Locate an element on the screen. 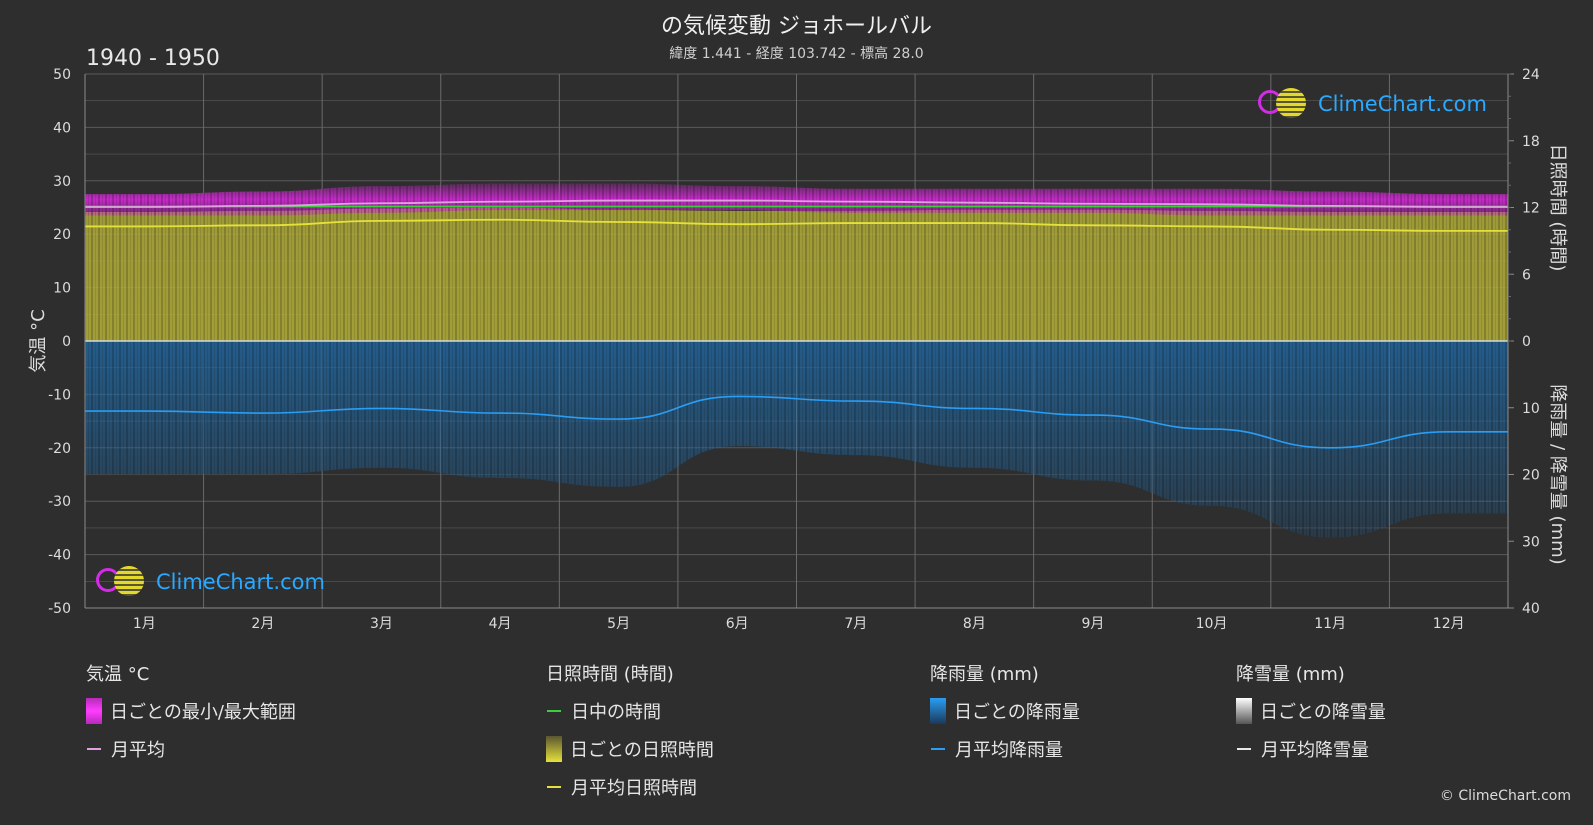  legend-label: 日ごとの日照時間 is located at coordinates (642, 750).